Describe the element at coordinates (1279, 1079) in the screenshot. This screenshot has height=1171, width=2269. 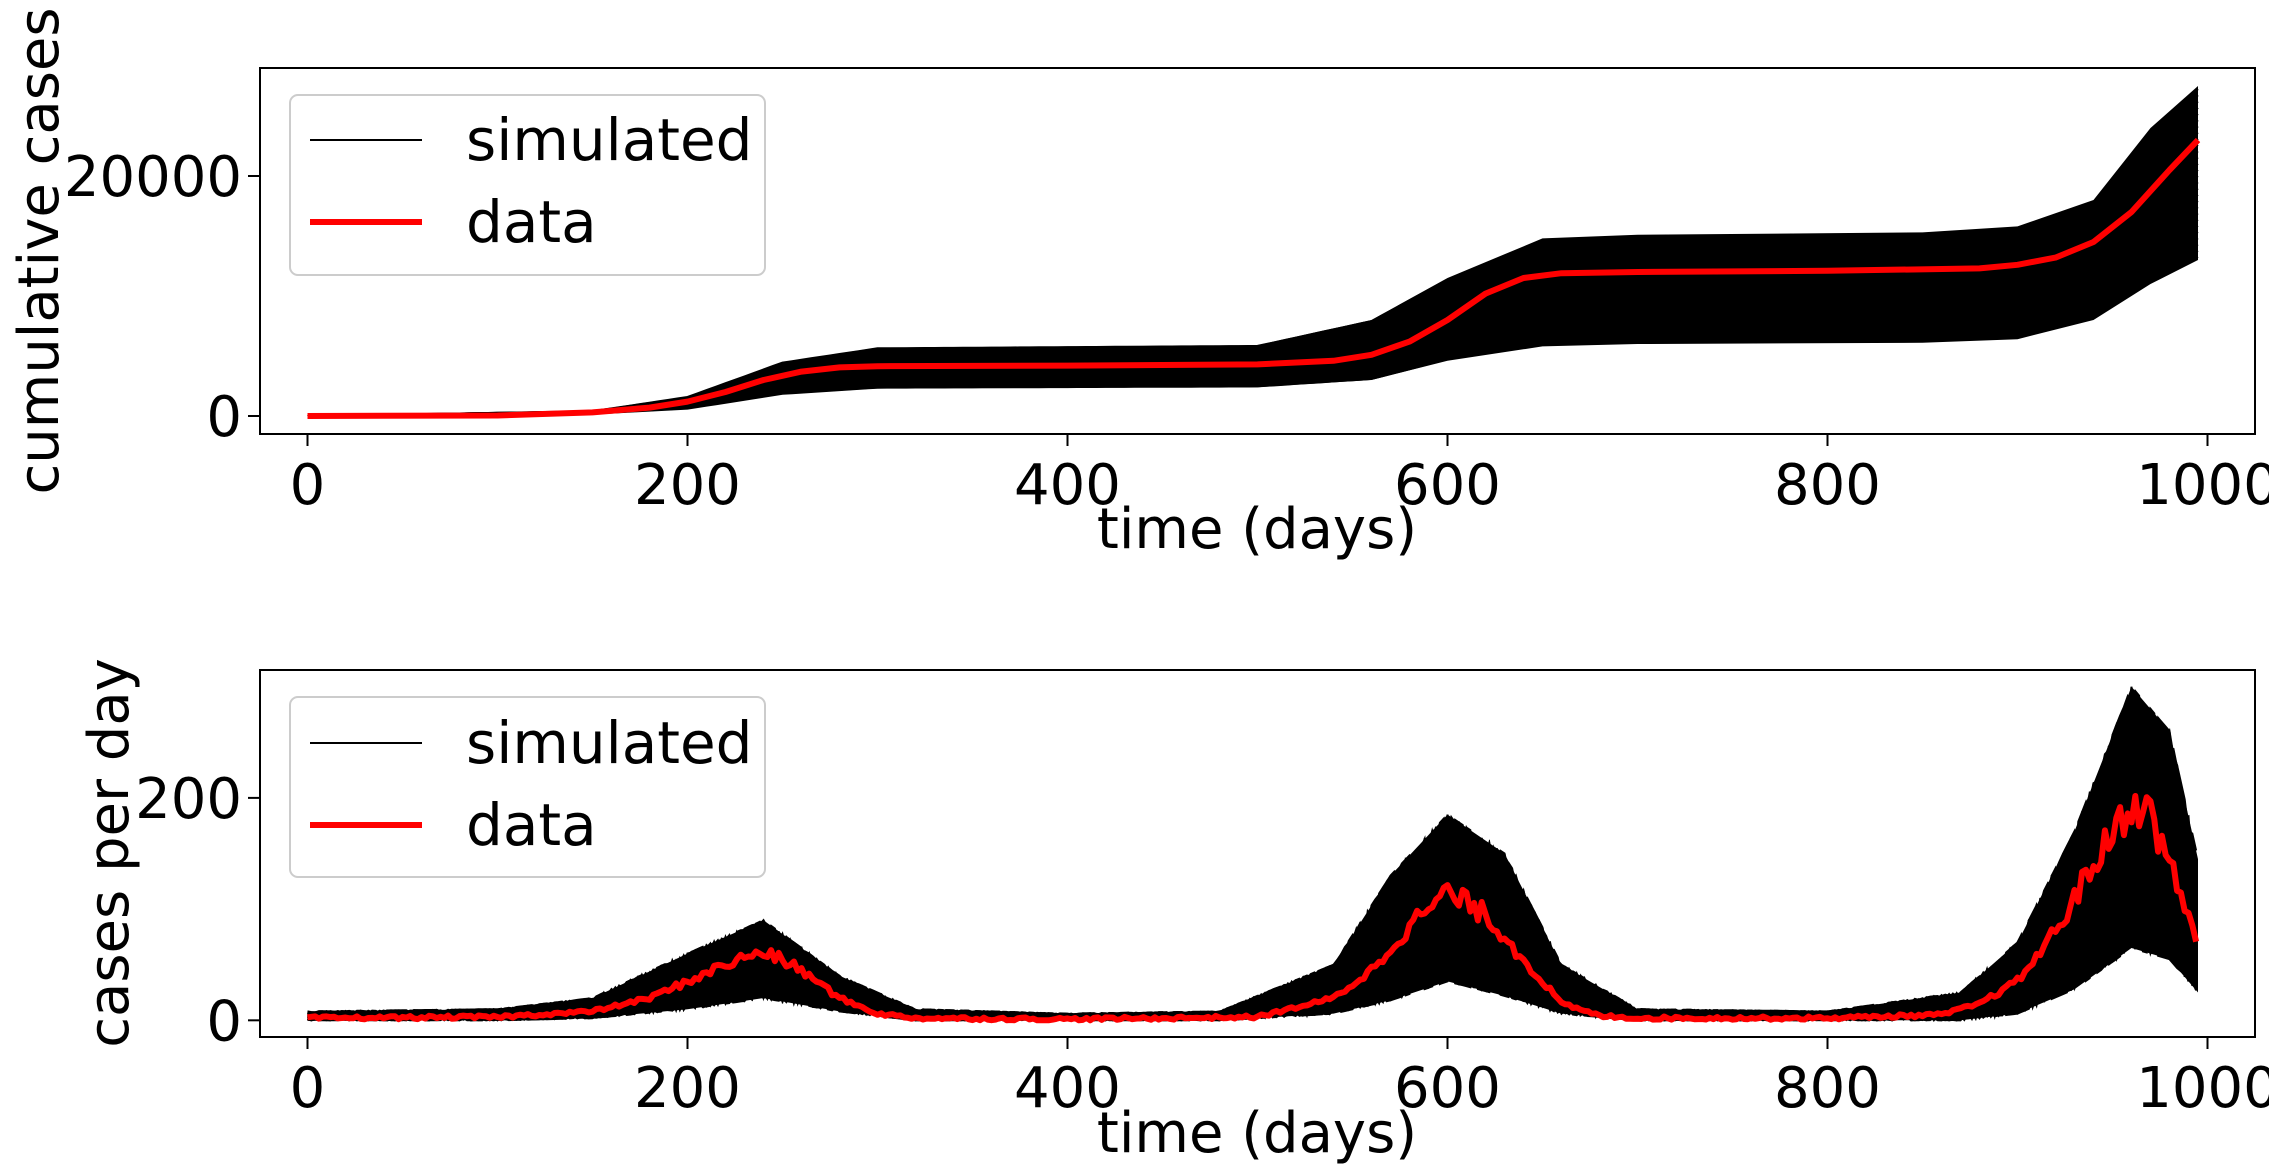
I see `x-ticks-bottom: 0 200 400 600 800 1000` at that location.